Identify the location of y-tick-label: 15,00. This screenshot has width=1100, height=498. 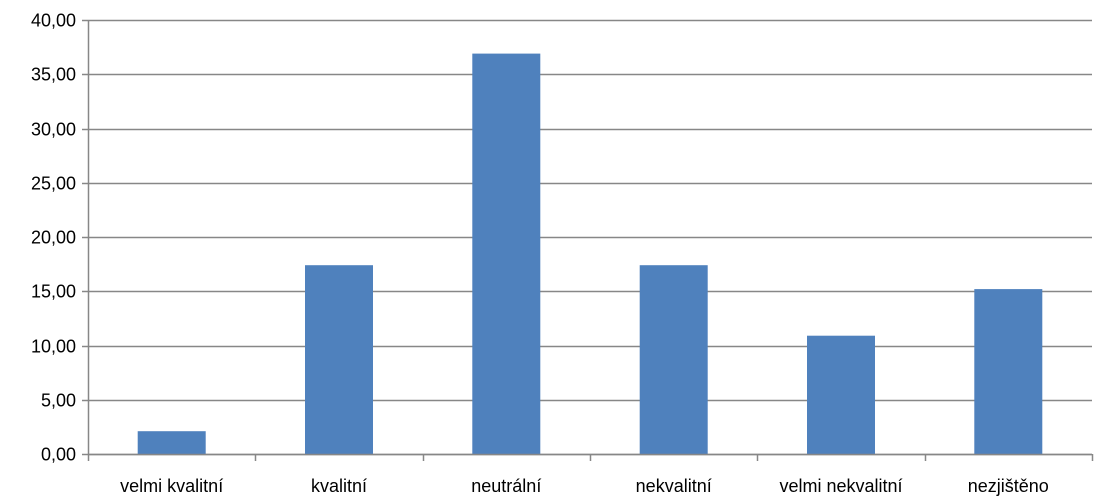
(53, 292).